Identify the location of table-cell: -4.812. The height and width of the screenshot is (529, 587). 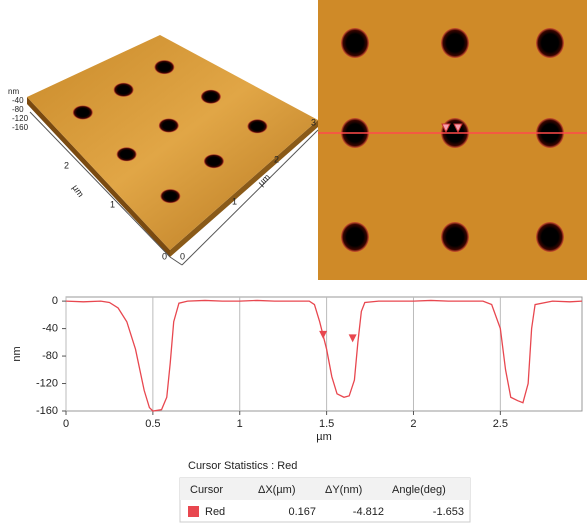
(368, 512).